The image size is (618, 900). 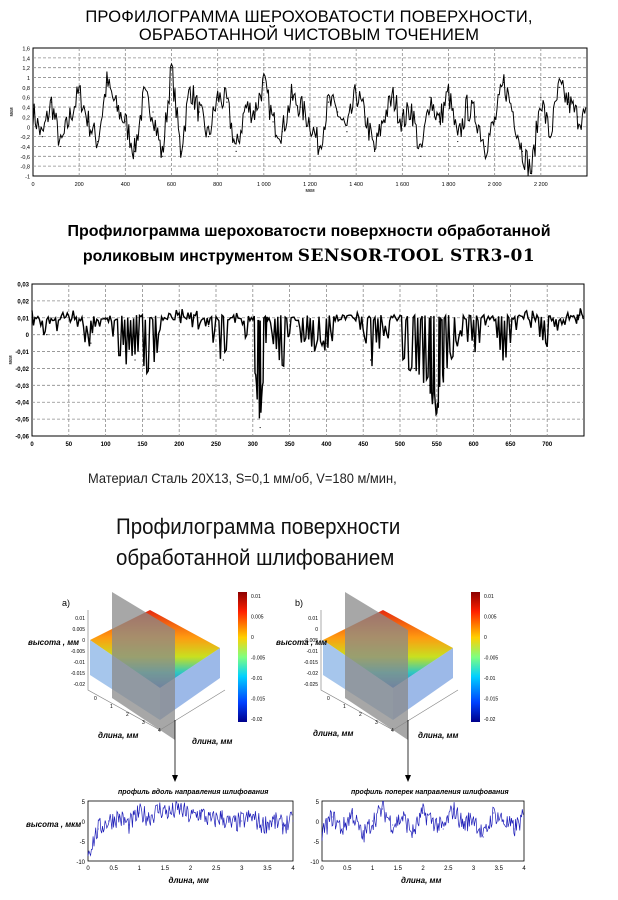 What do you see at coordinates (491, 700) in the screenshot?
I see `colorbar-tick: -0.015` at bounding box center [491, 700].